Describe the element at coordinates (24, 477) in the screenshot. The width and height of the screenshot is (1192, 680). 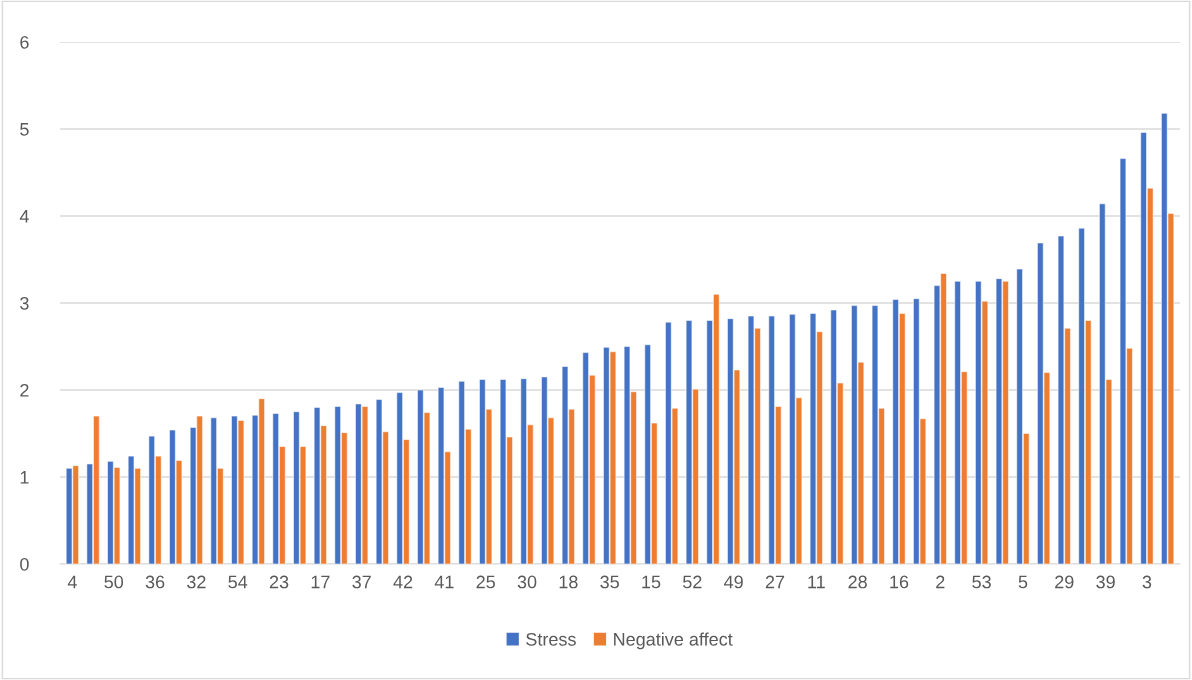
I see `y-tick-label: 1` at that location.